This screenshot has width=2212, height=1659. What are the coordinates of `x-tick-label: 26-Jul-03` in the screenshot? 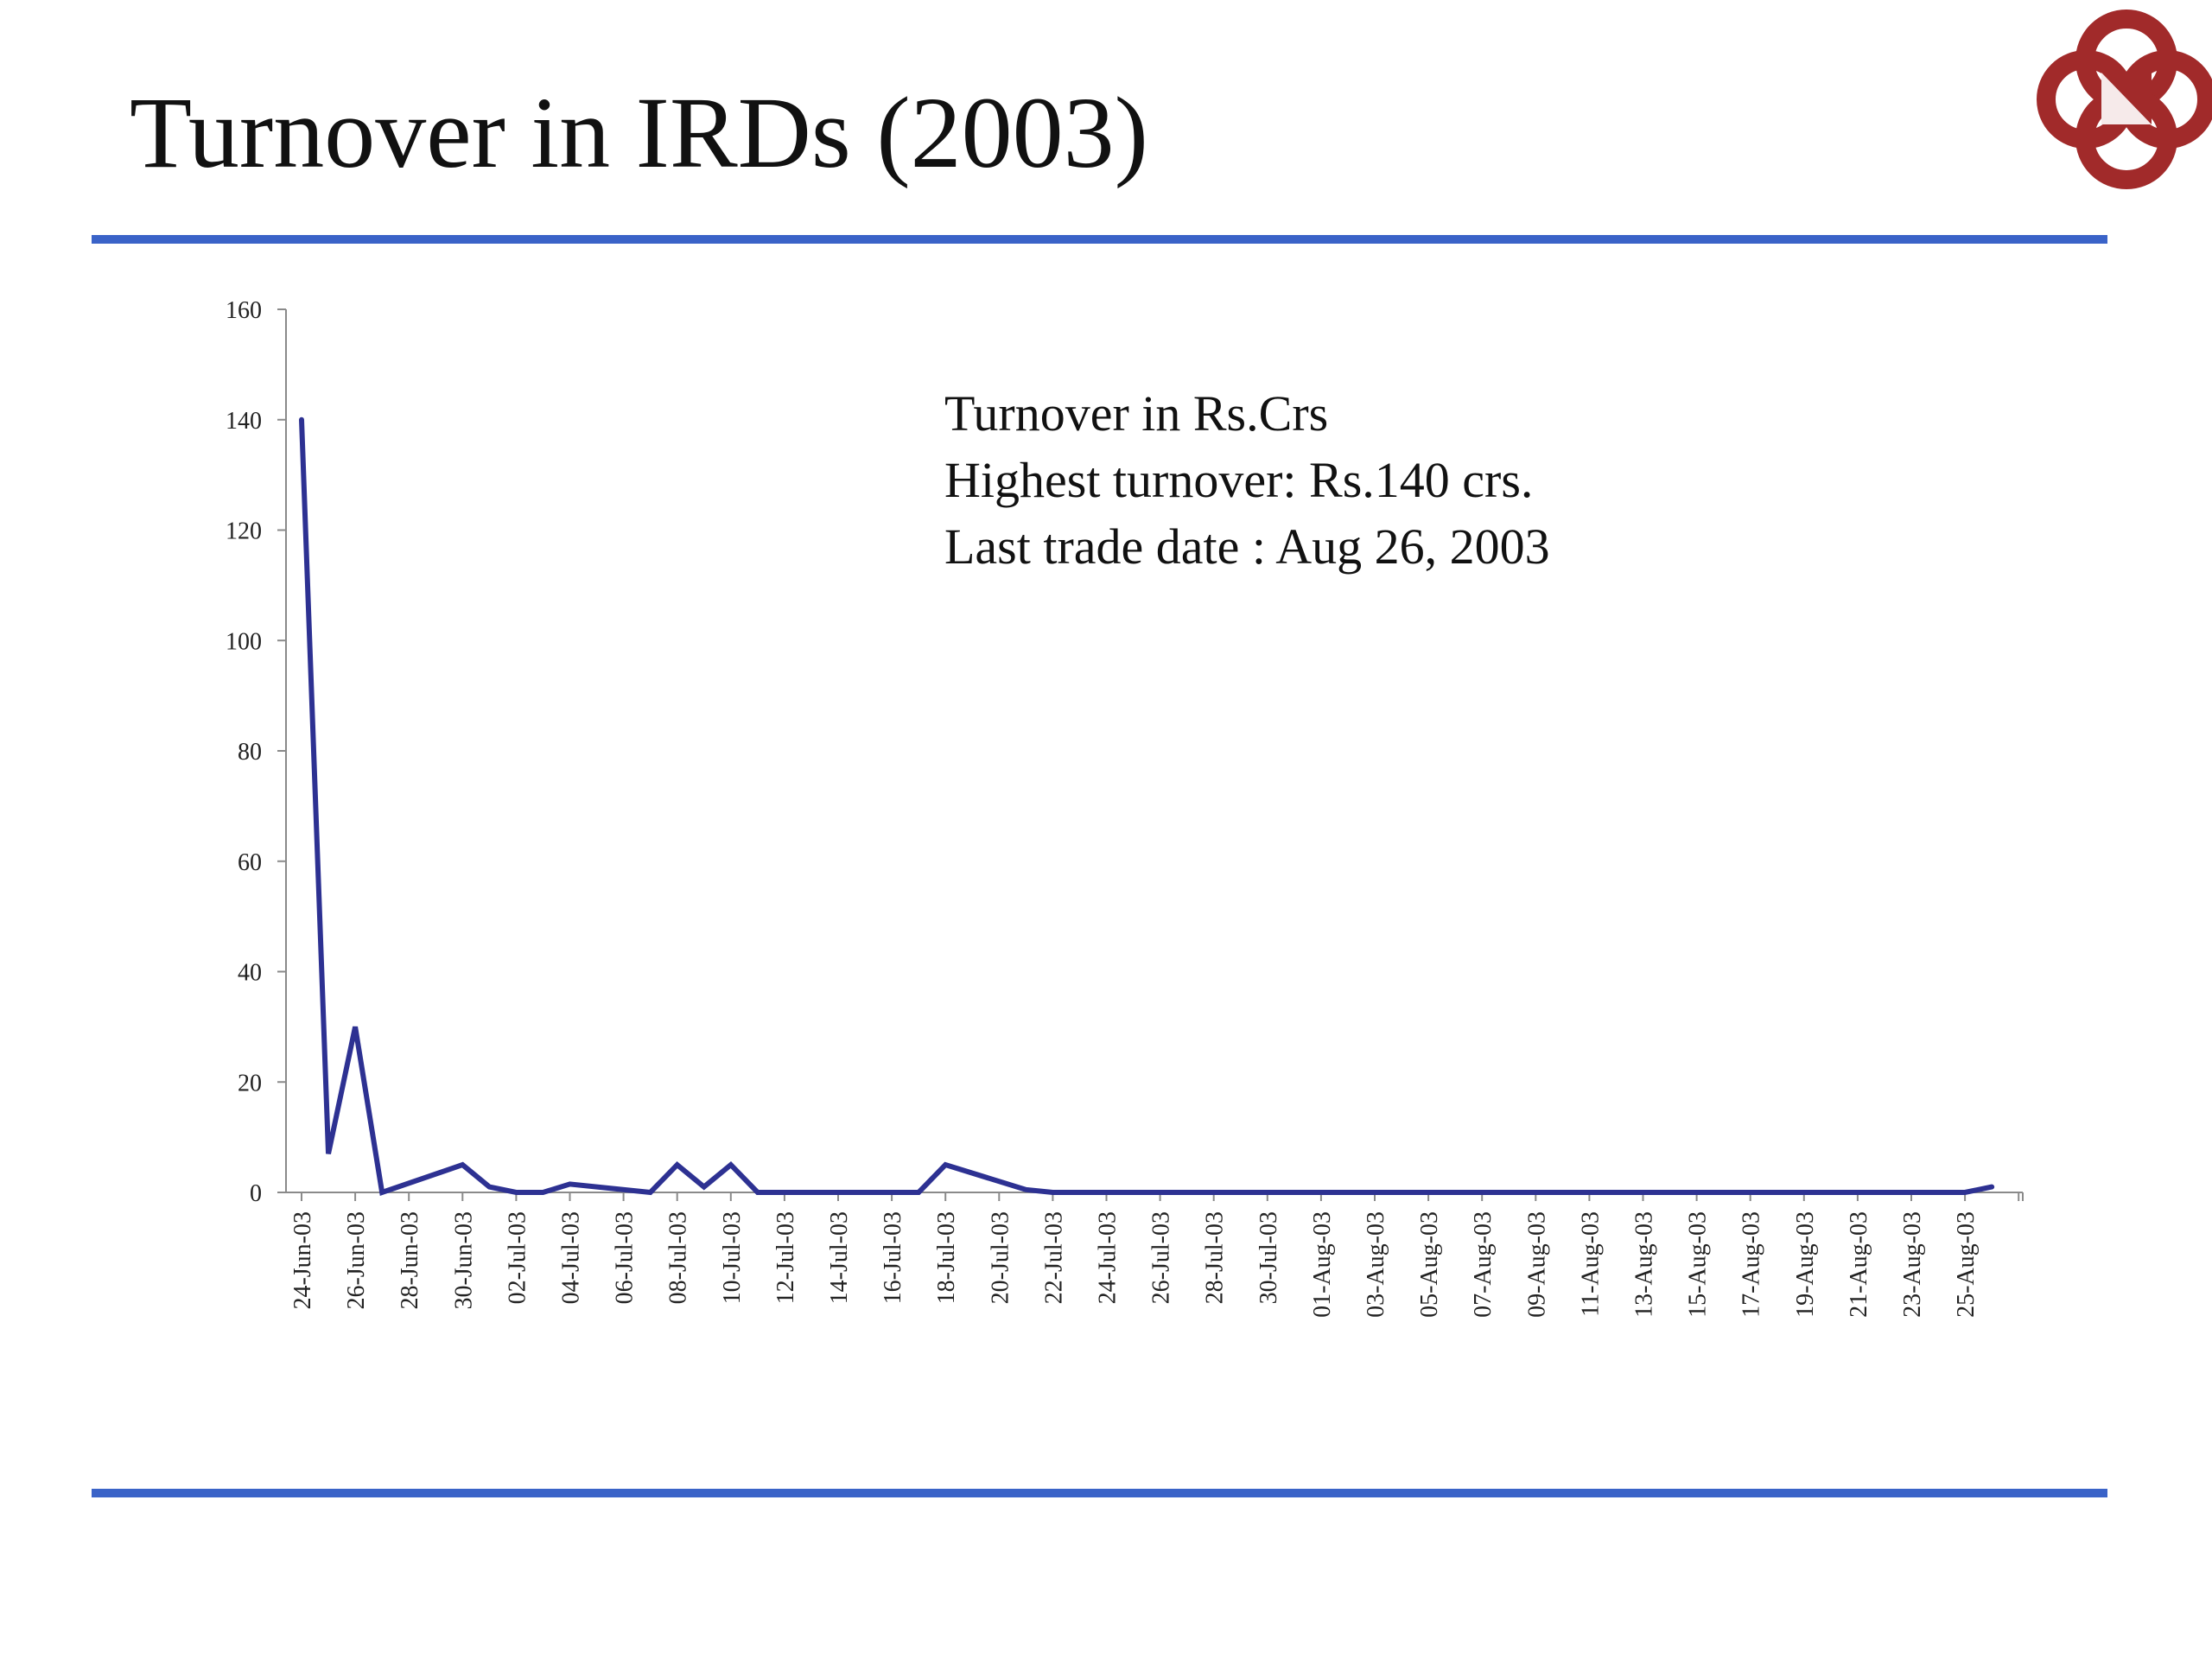 It's located at (1161, 1257).